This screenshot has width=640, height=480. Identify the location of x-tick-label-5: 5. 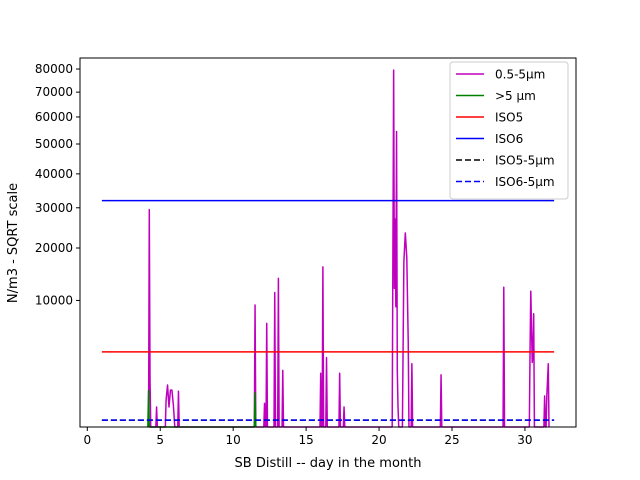
(160, 440).